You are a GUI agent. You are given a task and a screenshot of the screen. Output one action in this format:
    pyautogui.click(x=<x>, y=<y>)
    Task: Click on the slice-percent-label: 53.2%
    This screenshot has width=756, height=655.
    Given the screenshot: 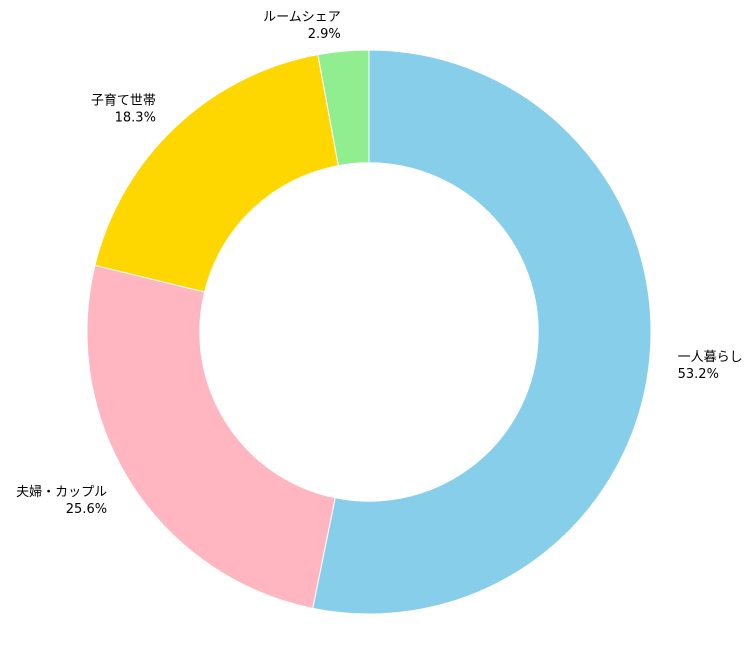 What is the action you would take?
    pyautogui.click(x=698, y=374)
    